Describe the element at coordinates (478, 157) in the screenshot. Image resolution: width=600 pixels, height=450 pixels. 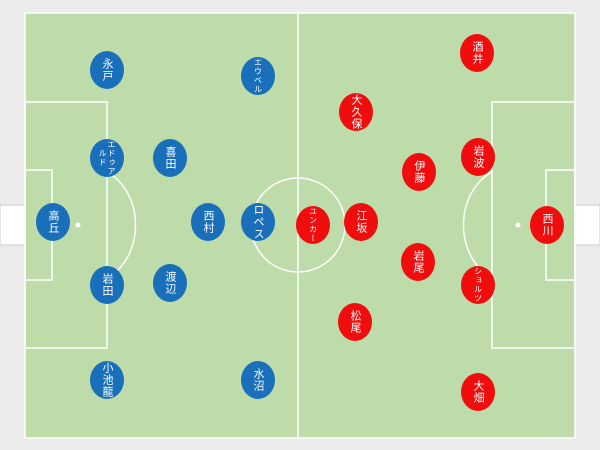
I see `away-player-marker: 岩波` at that location.